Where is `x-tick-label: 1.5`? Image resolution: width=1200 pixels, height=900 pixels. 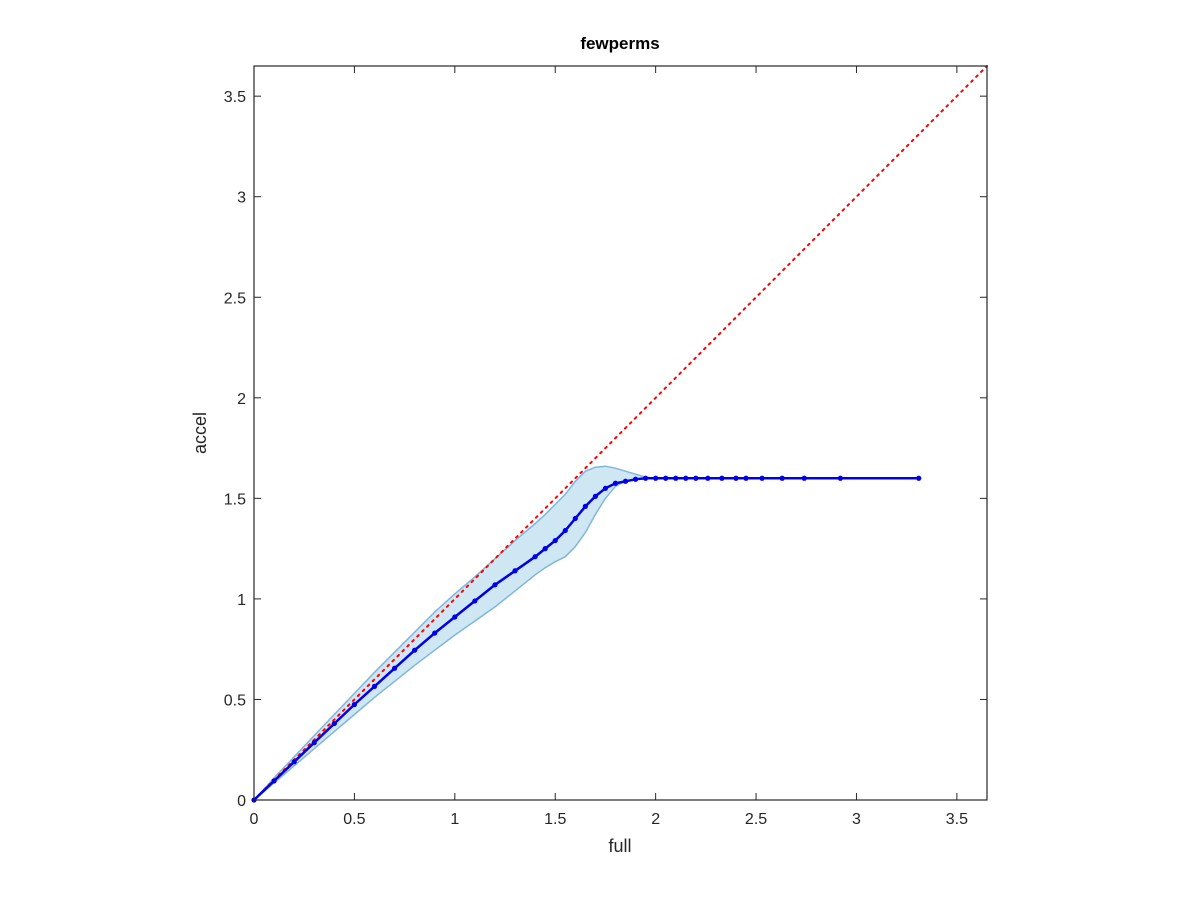 x-tick-label: 1.5 is located at coordinates (555, 819).